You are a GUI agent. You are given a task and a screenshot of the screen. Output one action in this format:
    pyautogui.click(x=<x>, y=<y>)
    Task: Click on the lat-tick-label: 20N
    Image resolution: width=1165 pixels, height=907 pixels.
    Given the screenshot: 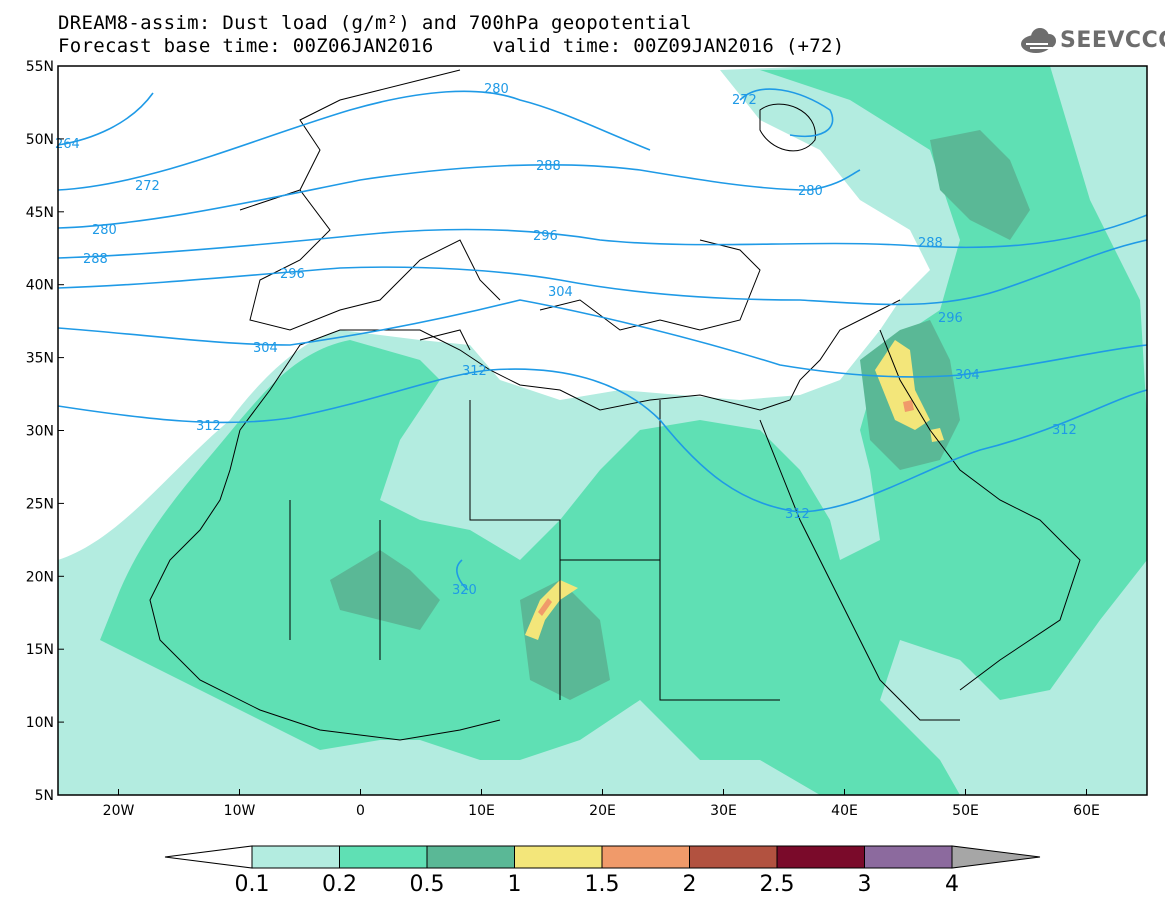 What is the action you would take?
    pyautogui.click(x=40, y=577)
    